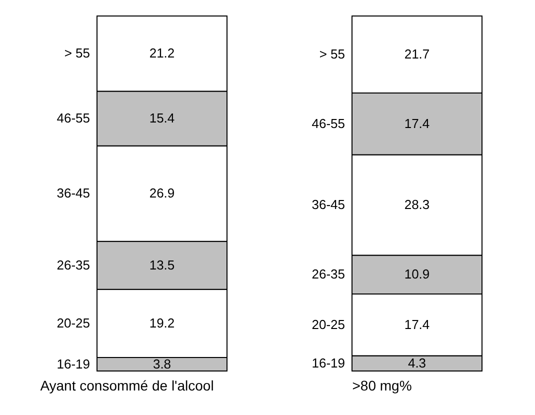 The width and height of the screenshot is (535, 415). What do you see at coordinates (162, 53) in the screenshot?
I see `data-label: 21.2` at bounding box center [162, 53].